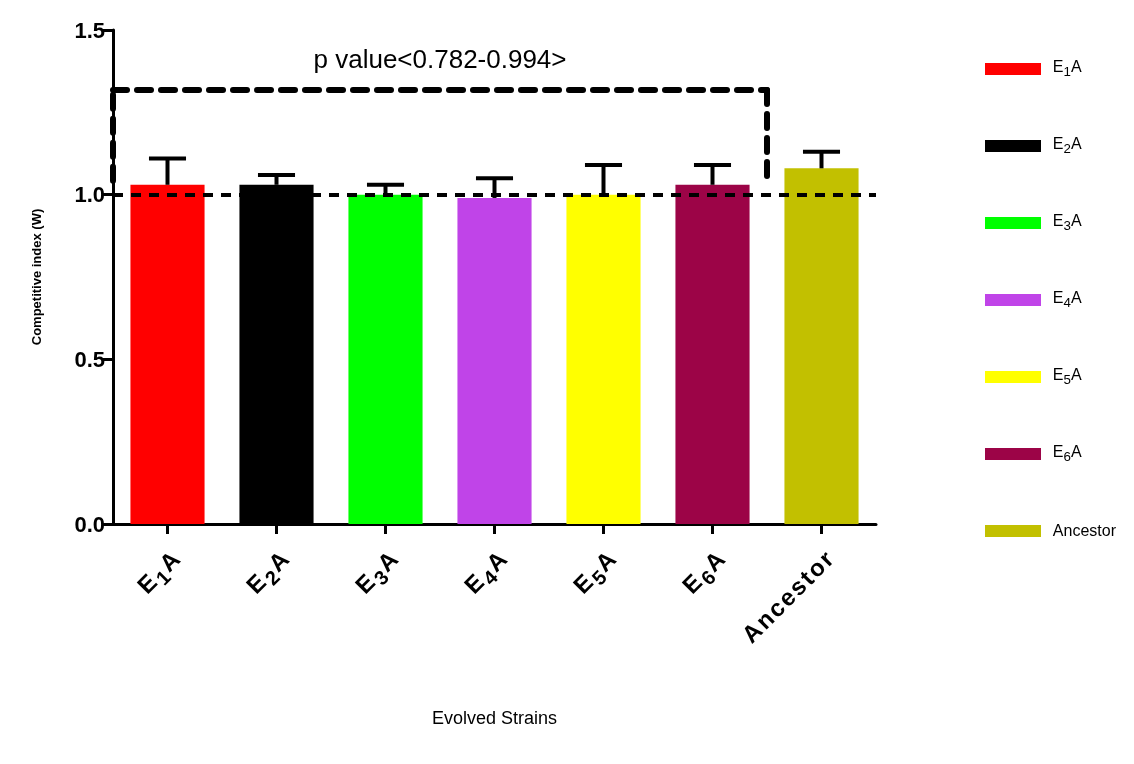 The width and height of the screenshot is (1134, 764). Describe the element at coordinates (494, 718) in the screenshot. I see `x-axis-title: Evolved Strains` at that location.